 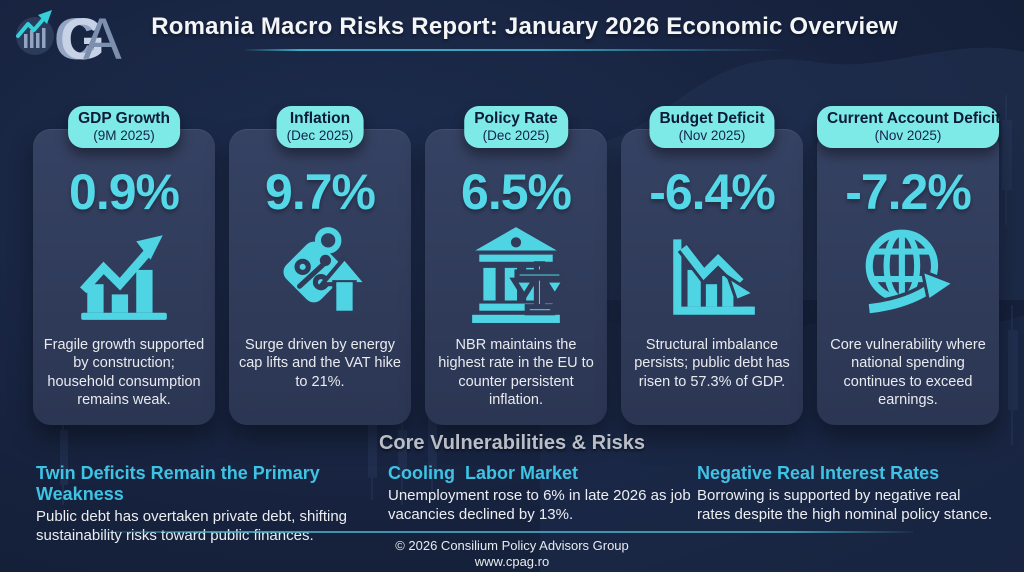 I want to click on title-underline, so click(x=515, y=50).